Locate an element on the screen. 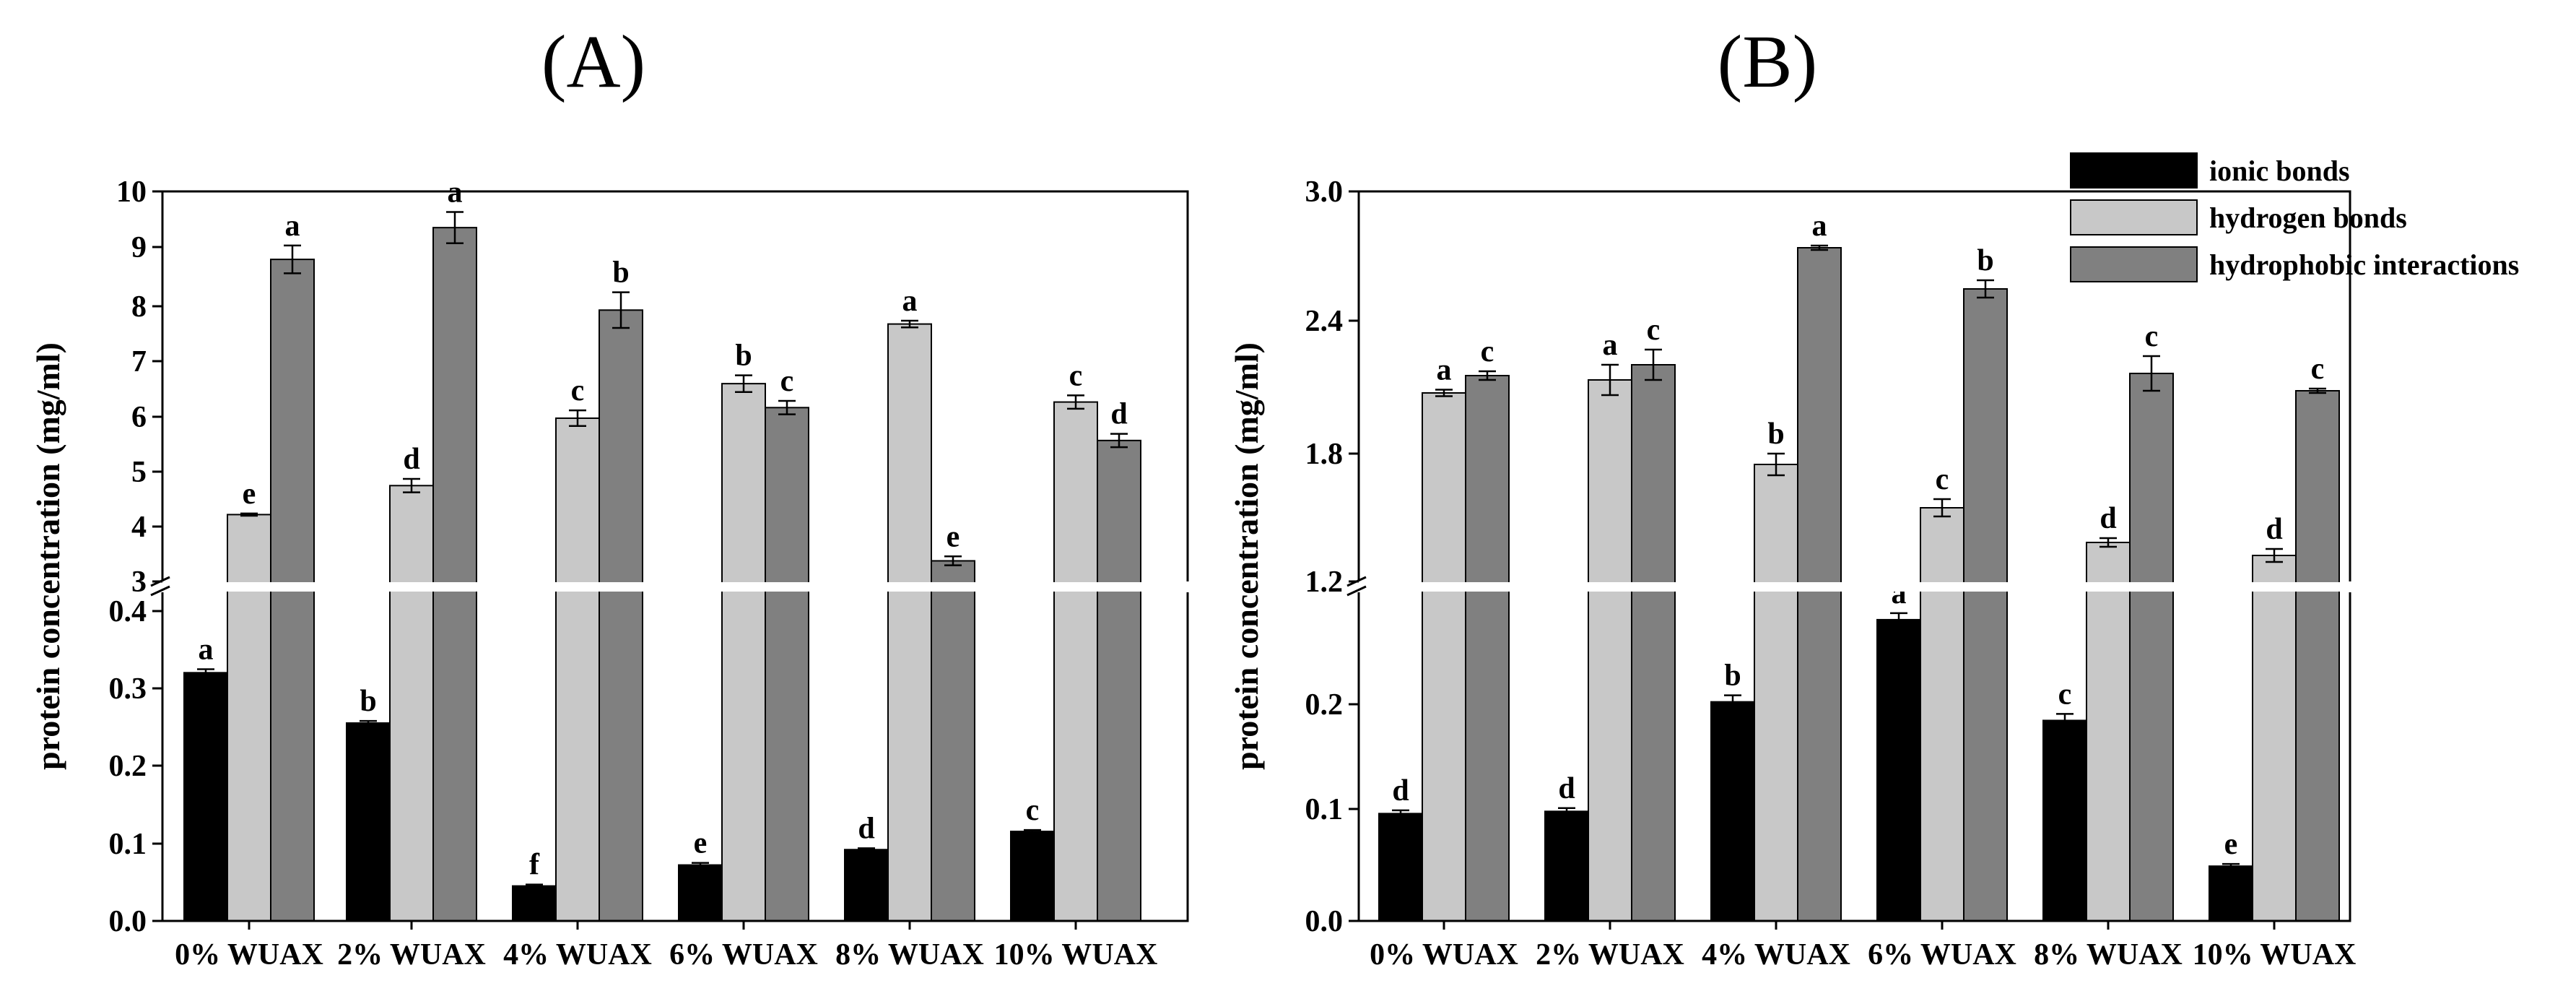 This screenshot has width=2576, height=991. legend-swatch-hydrogen-bonds is located at coordinates (2134, 217).